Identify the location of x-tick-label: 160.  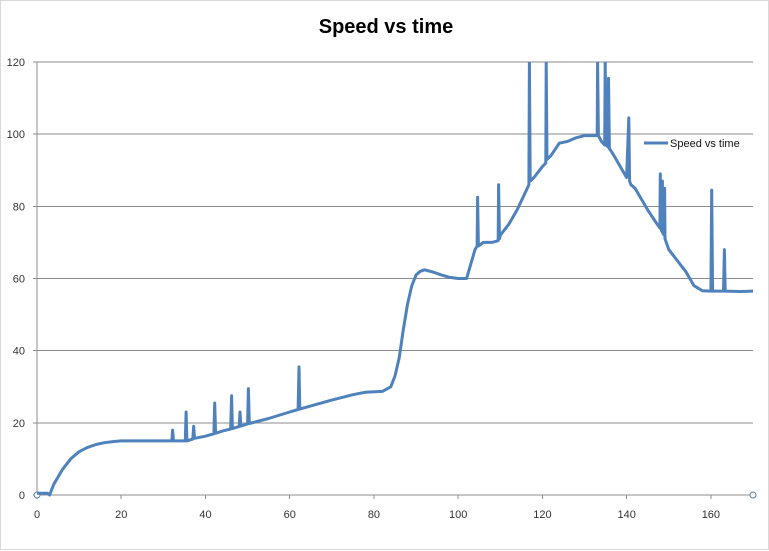
(711, 515).